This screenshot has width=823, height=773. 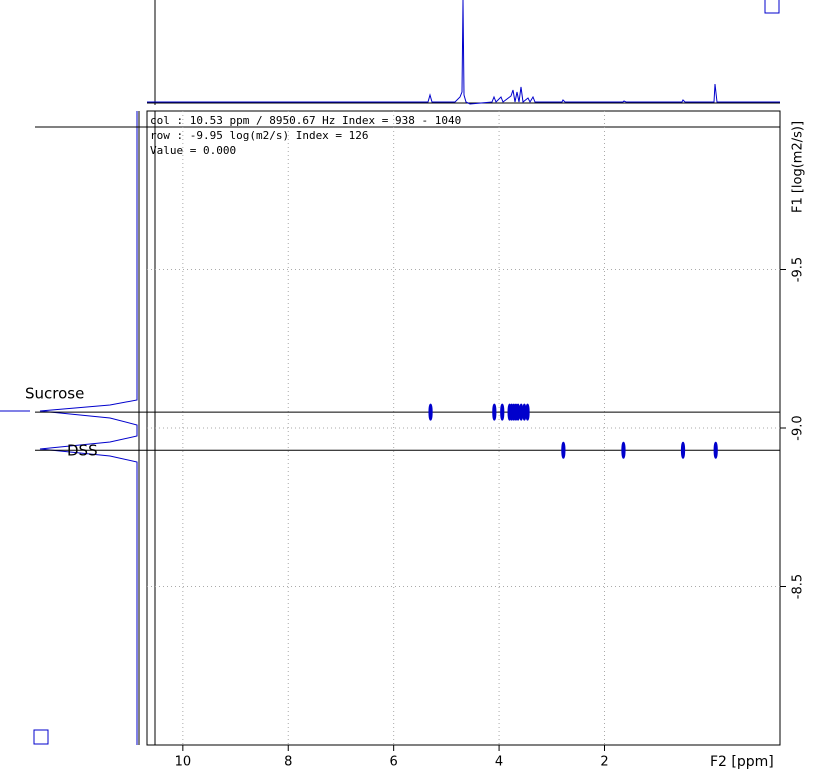 I want to click on y-axis-label: F1 [log(m2/s)], so click(x=798, y=167).